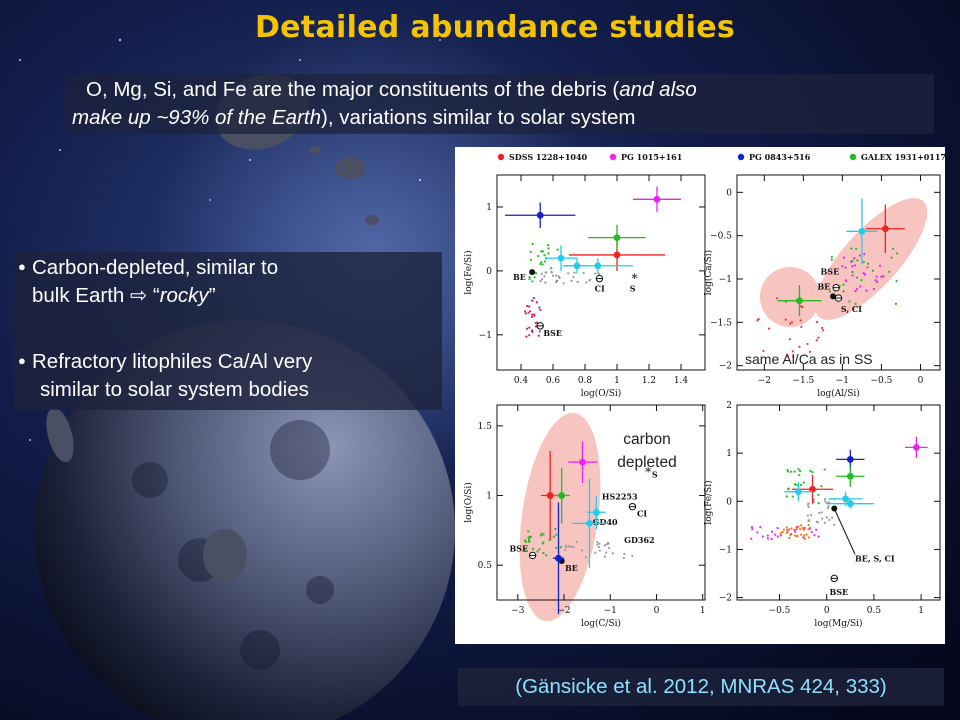  I want to click on bullet-1-line-2: bulk Earth ⇨ “rocky”, so click(124, 295).